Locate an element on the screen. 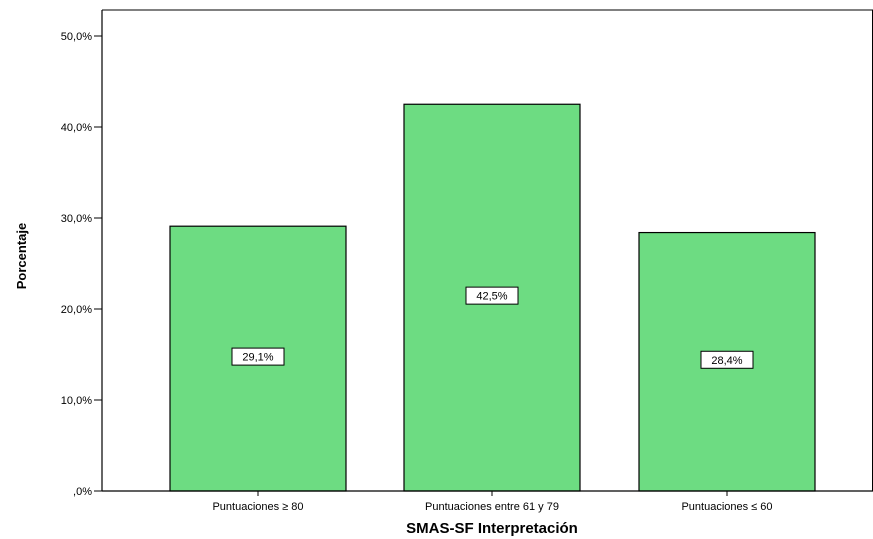 Image resolution: width=873 pixels, height=539 pixels. y-tick-label: 30,0% is located at coordinates (76, 219).